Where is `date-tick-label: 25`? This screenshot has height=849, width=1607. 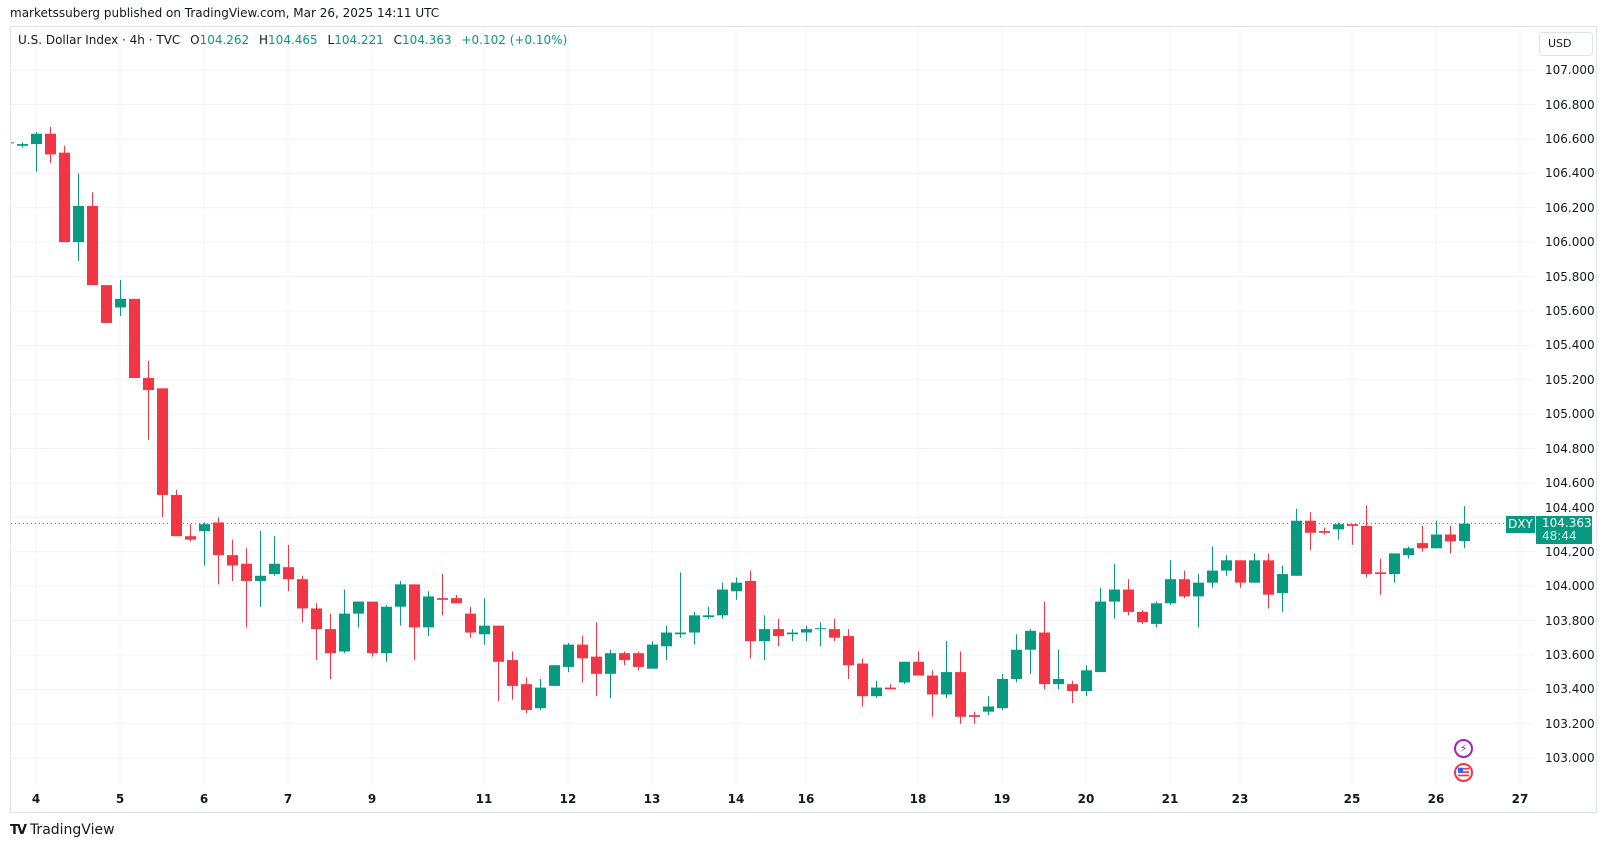 date-tick-label: 25 is located at coordinates (1352, 799).